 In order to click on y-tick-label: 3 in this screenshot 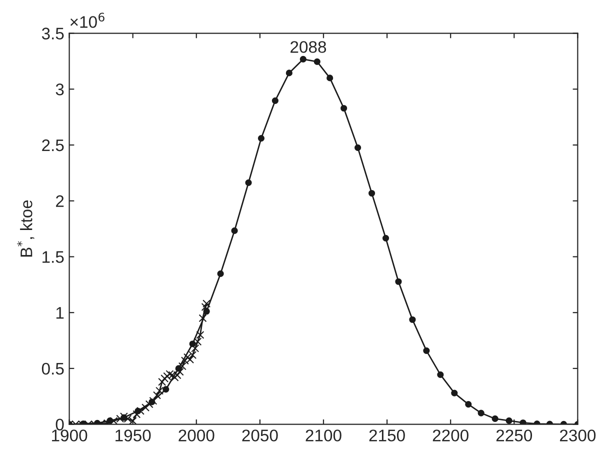, I will do `click(60, 90)`.